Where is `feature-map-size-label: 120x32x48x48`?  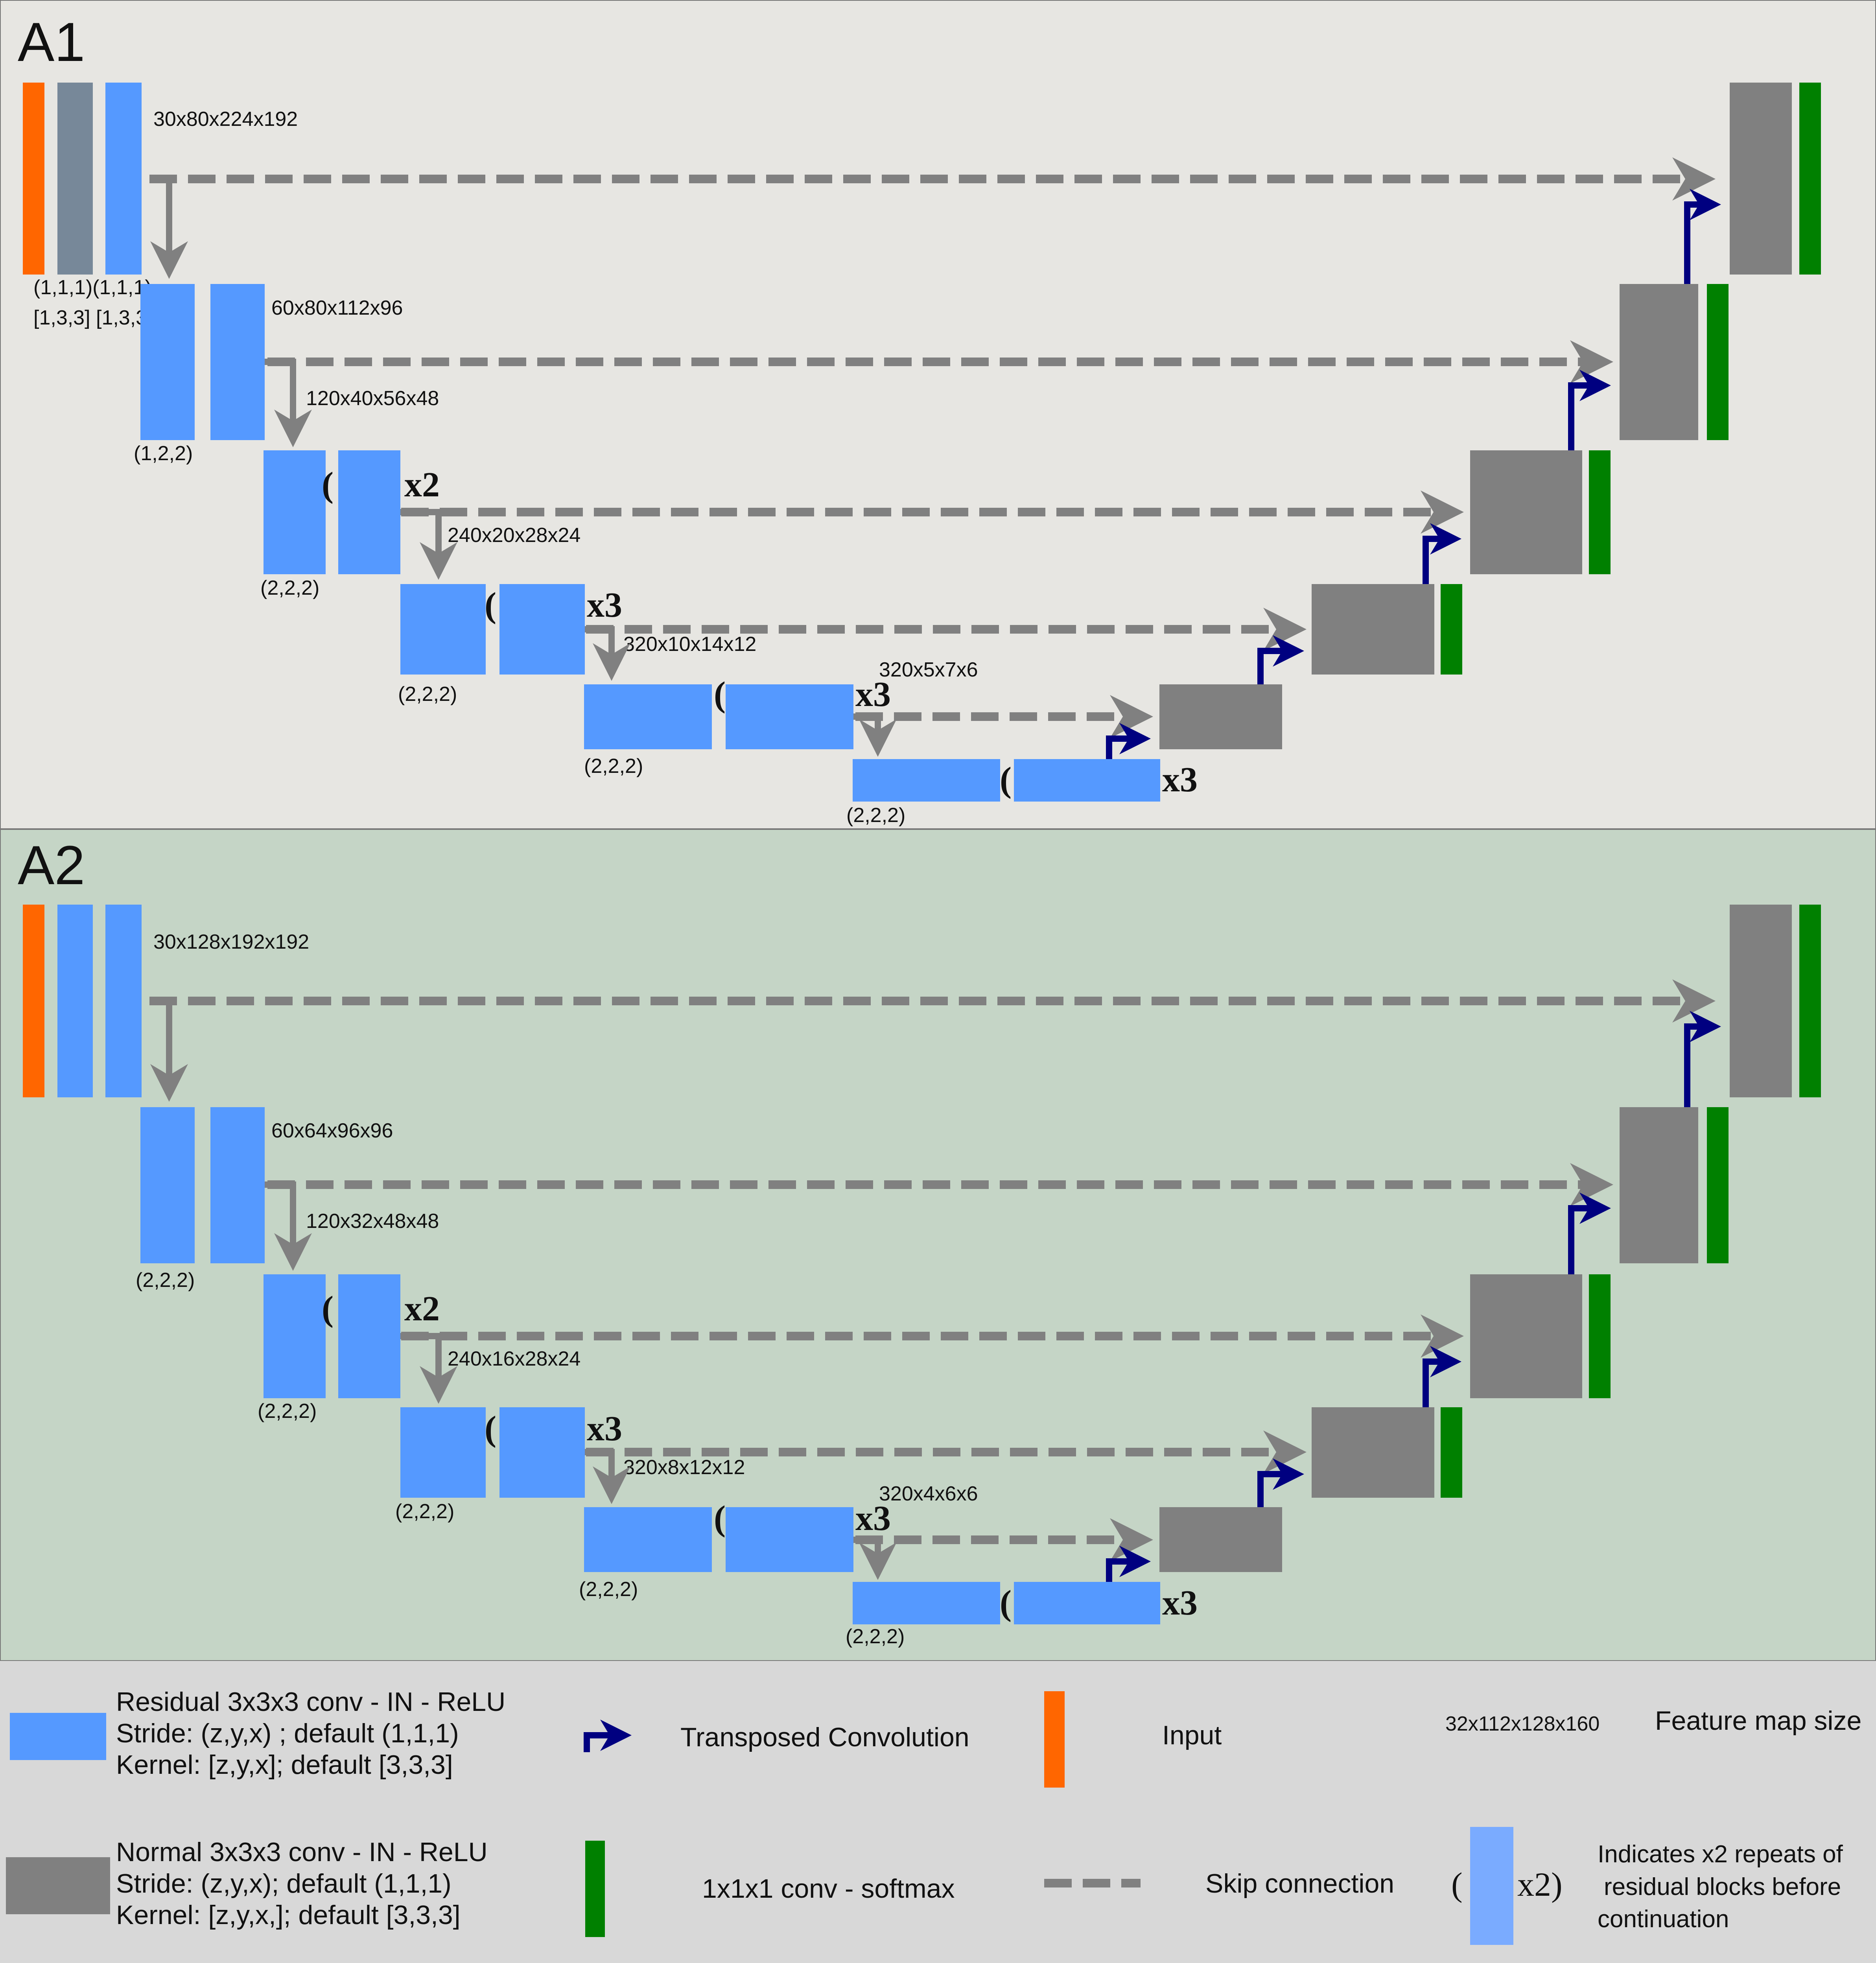 feature-map-size-label: 120x32x48x48 is located at coordinates (373, 1221).